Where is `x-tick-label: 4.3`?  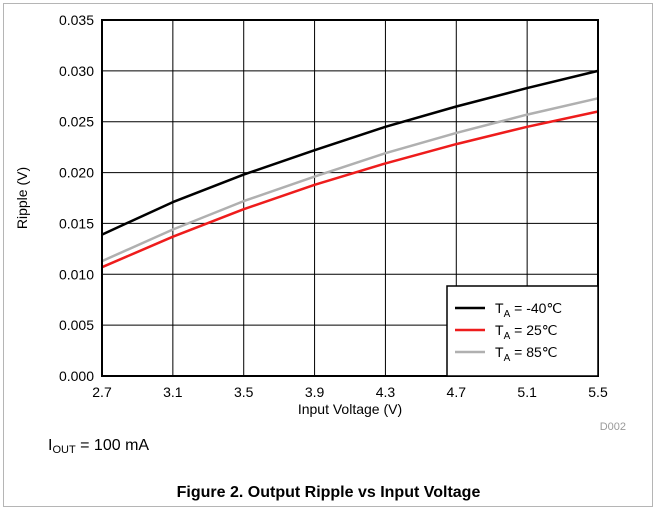
x-tick-label: 4.3 is located at coordinates (386, 392).